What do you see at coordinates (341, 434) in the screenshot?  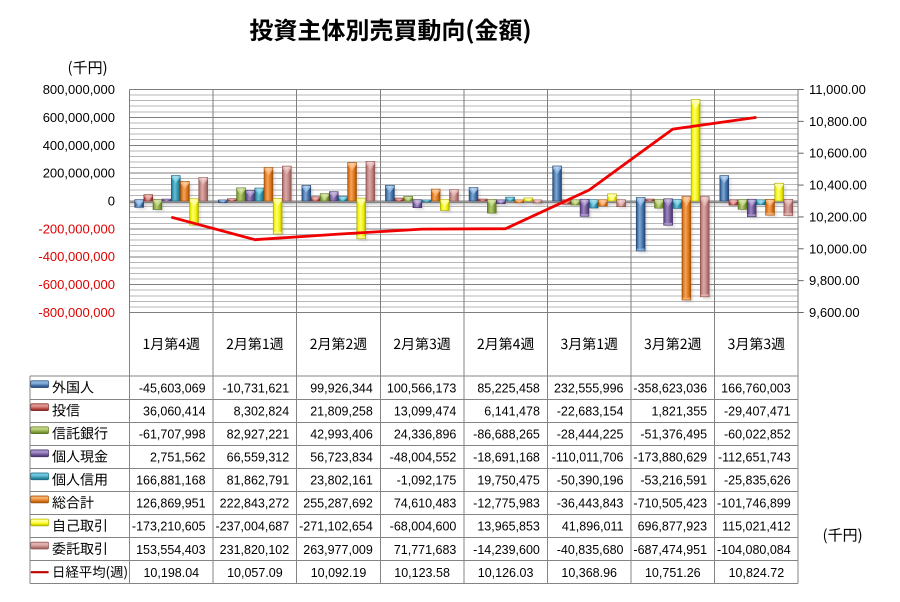 I see `svg-text: 42,993,406` at bounding box center [341, 434].